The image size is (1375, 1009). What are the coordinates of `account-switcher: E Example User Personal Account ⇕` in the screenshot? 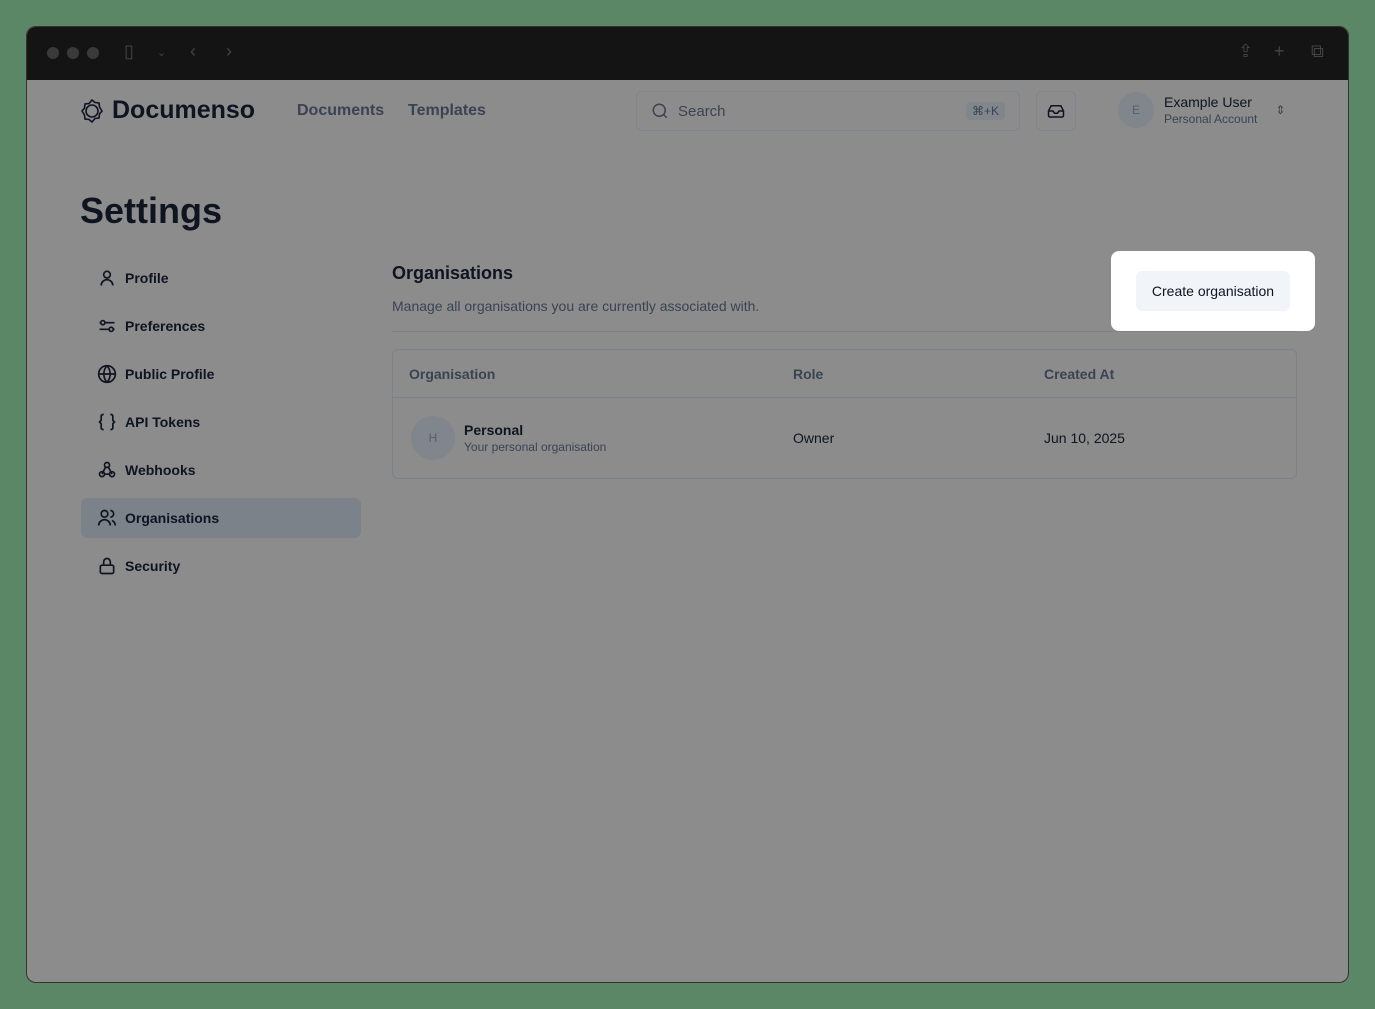 It's located at (1201, 110).